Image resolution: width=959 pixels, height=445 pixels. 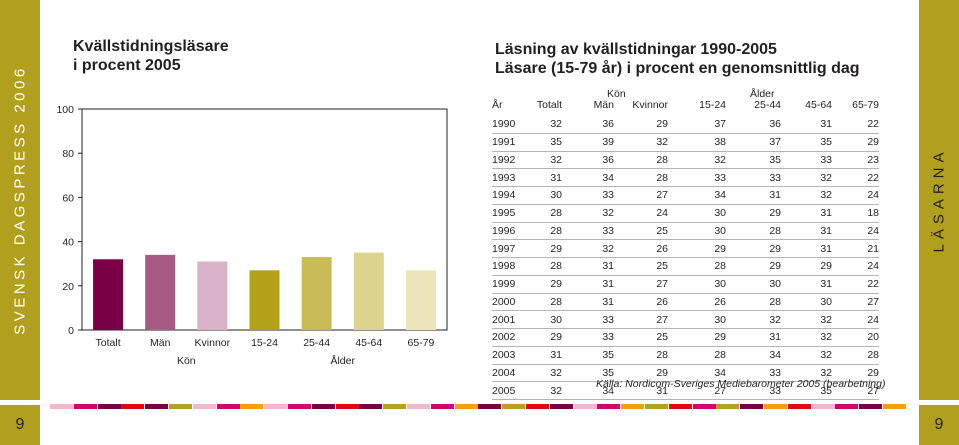 I want to click on table-cell: 39, so click(x=588, y=142).